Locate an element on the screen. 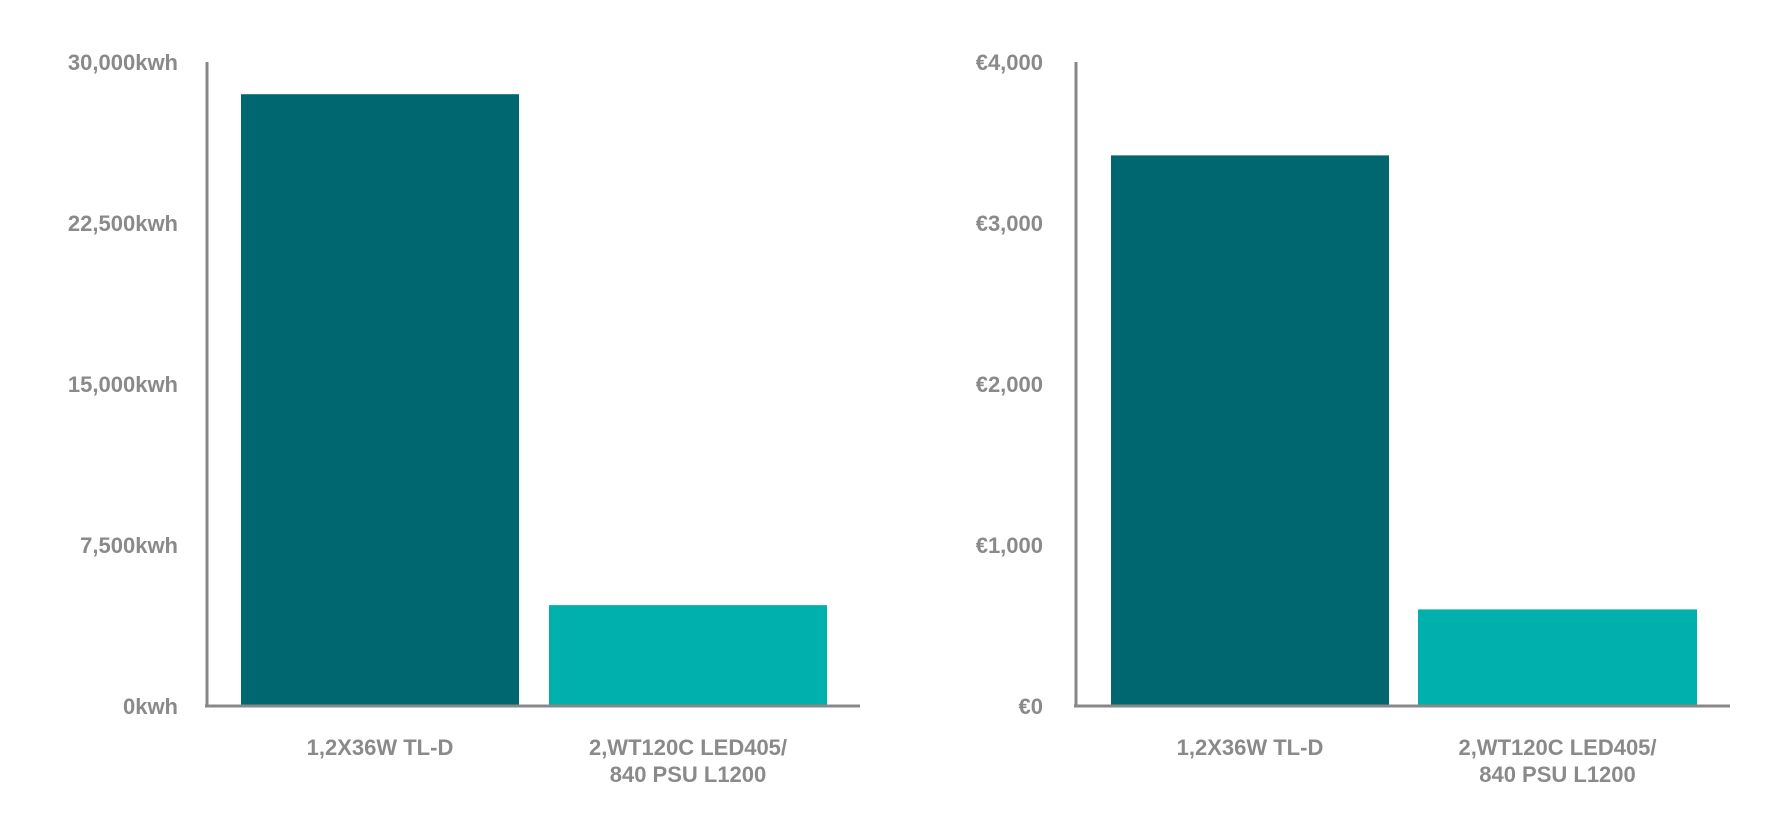 The width and height of the screenshot is (1777, 815). chart-1-category-label: 1,2X36W TL-D is located at coordinates (380, 747).